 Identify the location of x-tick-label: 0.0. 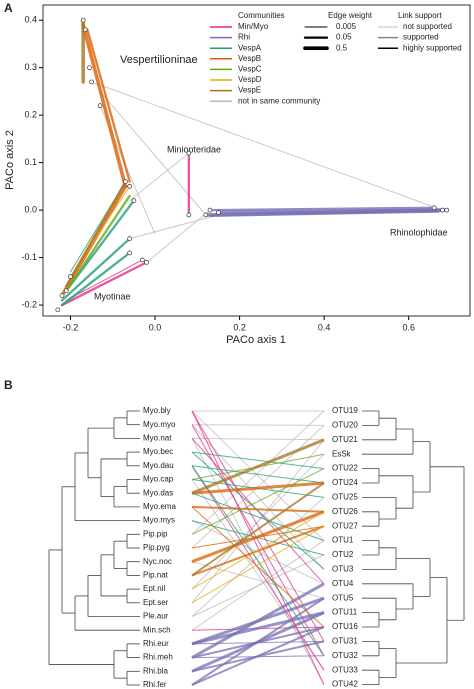
(155, 327).